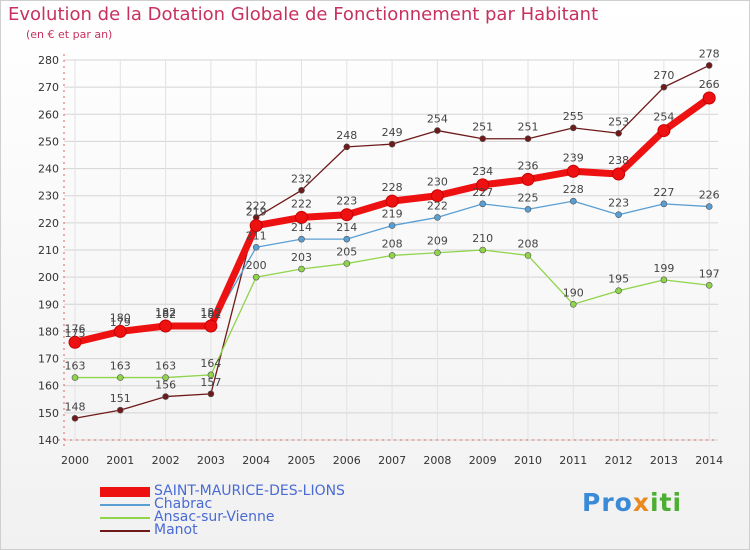 The height and width of the screenshot is (550, 750). What do you see at coordinates (183, 504) in the screenshot?
I see `legend-label: Chabrac` at bounding box center [183, 504].